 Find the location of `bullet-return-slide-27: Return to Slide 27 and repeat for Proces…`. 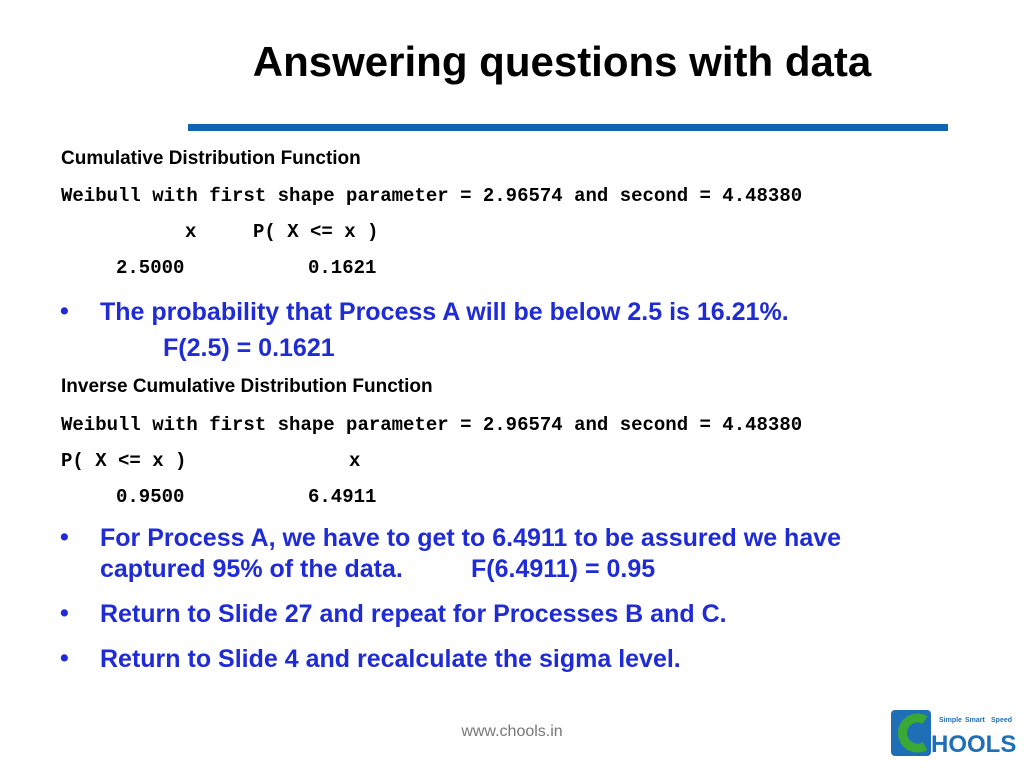

bullet-return-slide-27: Return to Slide 27 and repeat for Proces… is located at coordinates (413, 614).